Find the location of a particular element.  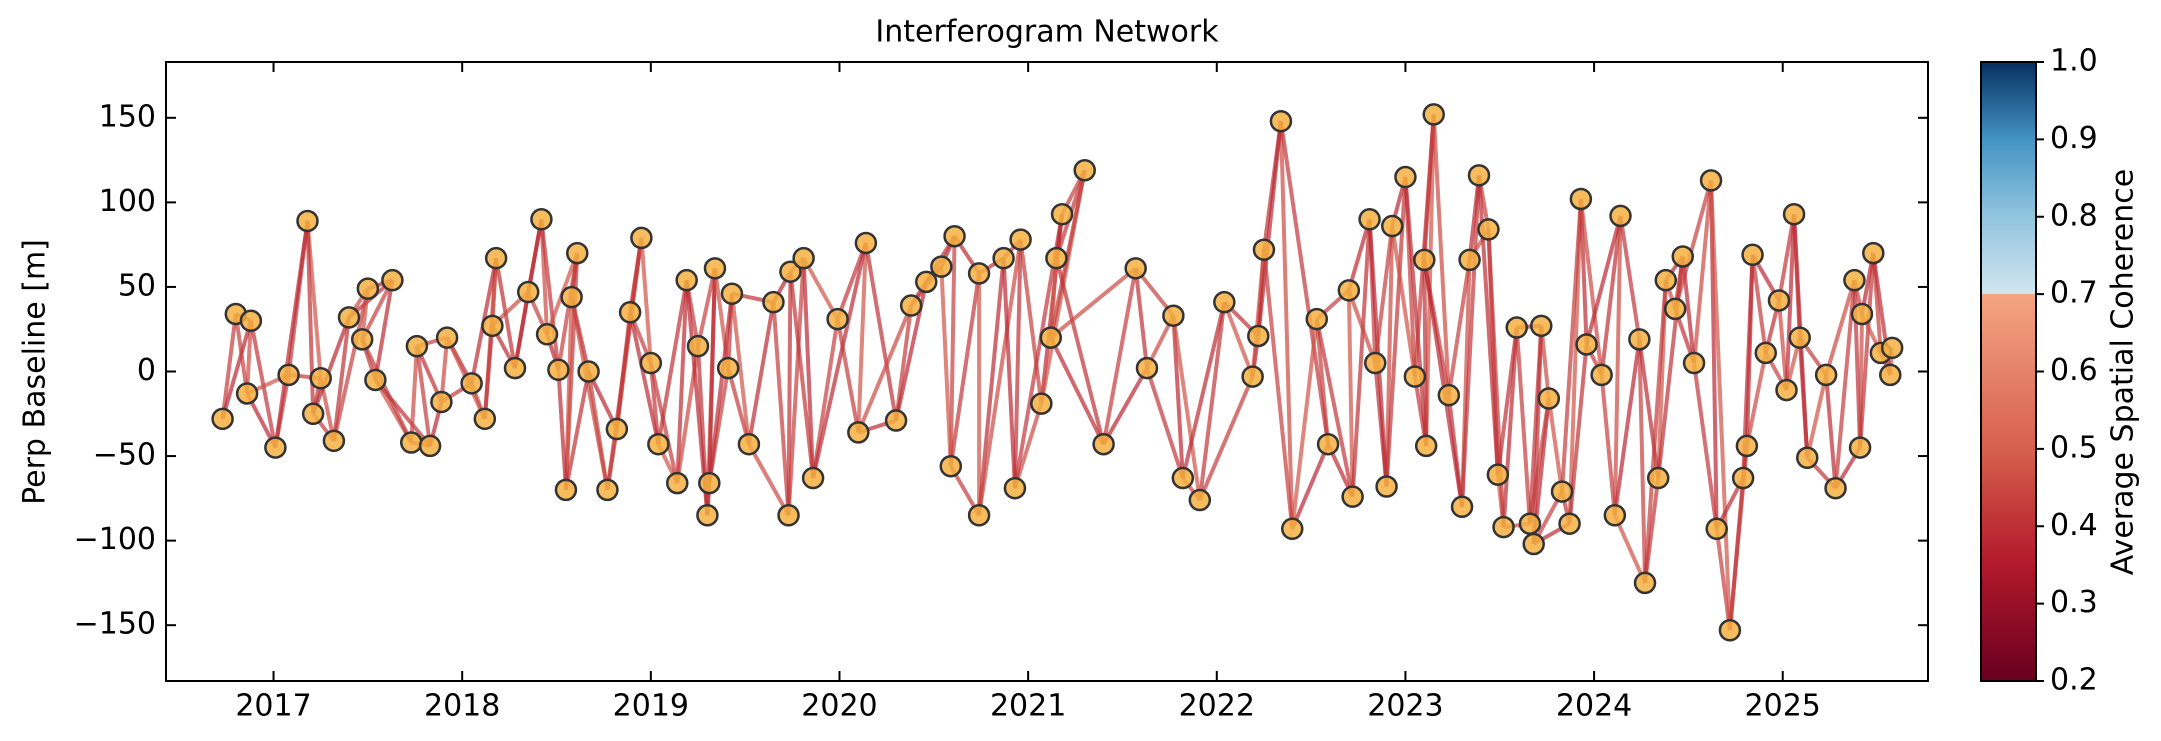

x-tick-label: 2023 is located at coordinates (1405, 706).